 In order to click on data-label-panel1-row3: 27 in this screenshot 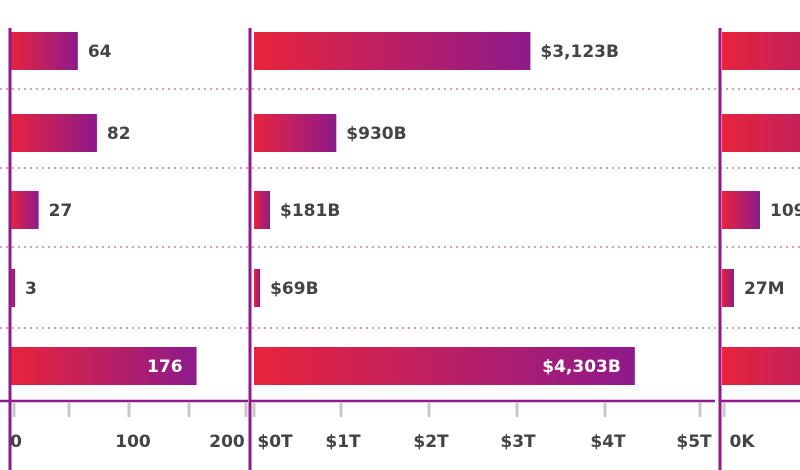, I will do `click(61, 211)`.